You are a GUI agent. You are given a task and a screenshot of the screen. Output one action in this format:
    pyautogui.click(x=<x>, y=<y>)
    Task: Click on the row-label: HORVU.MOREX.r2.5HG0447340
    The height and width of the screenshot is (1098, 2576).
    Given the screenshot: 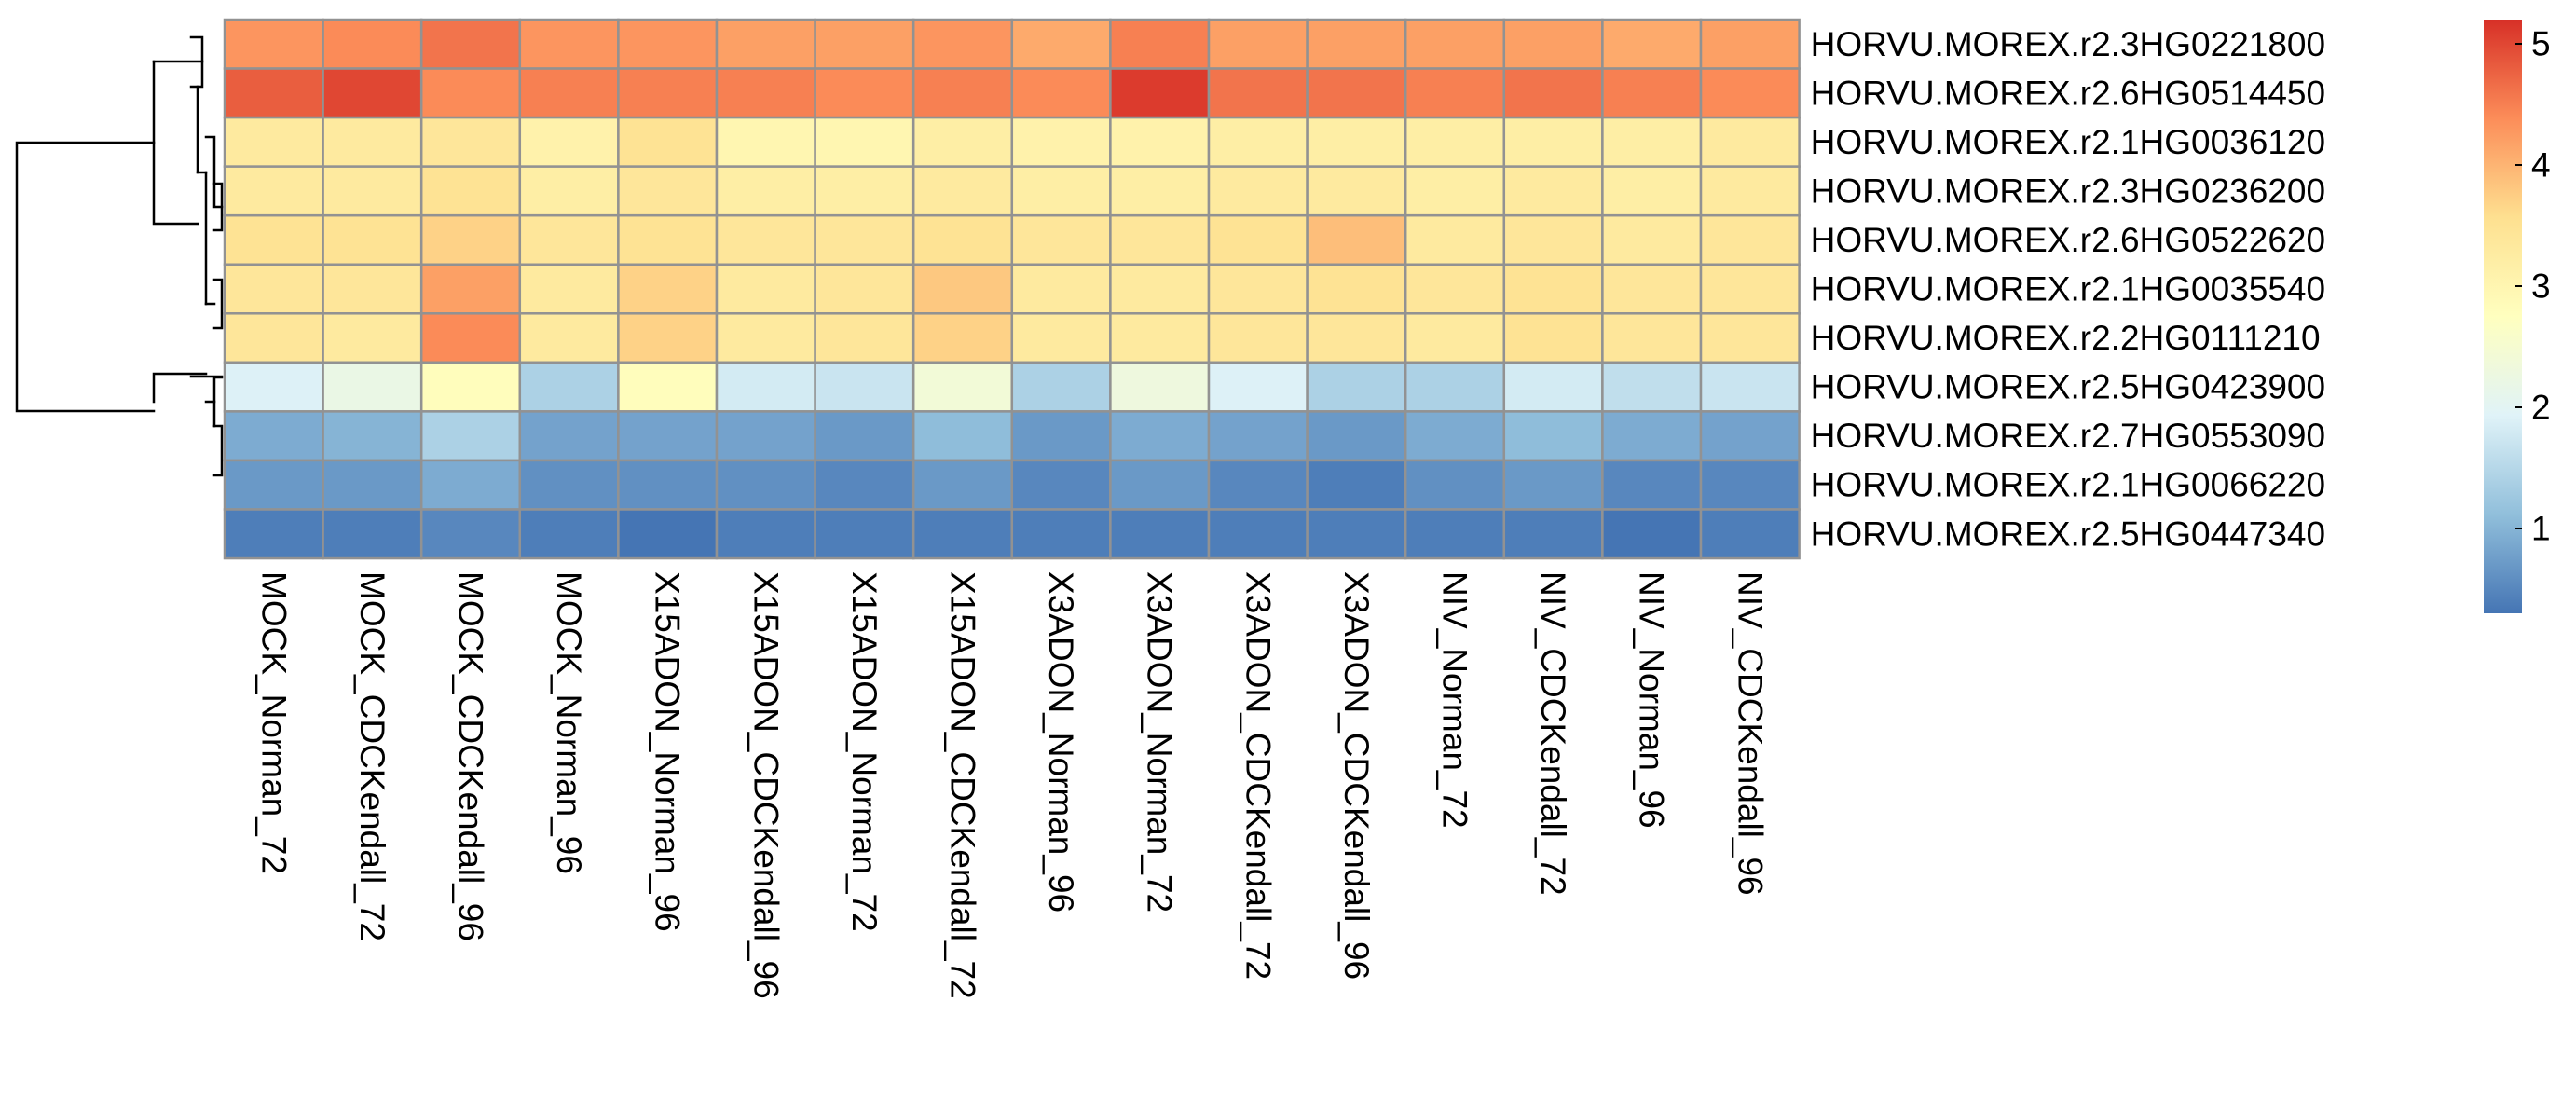 What is the action you would take?
    pyautogui.click(x=2068, y=534)
    